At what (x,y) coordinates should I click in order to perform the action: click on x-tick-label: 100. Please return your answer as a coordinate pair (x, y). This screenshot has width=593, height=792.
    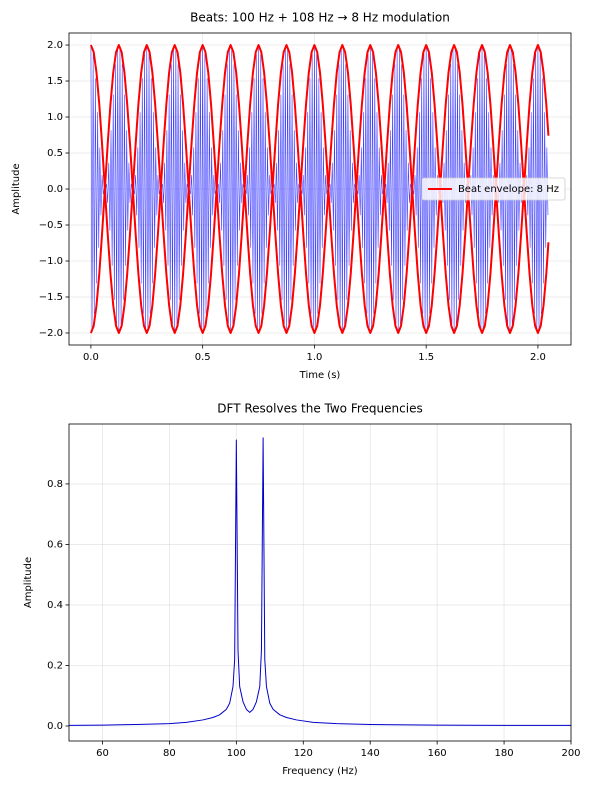
    Looking at the image, I should click on (236, 753).